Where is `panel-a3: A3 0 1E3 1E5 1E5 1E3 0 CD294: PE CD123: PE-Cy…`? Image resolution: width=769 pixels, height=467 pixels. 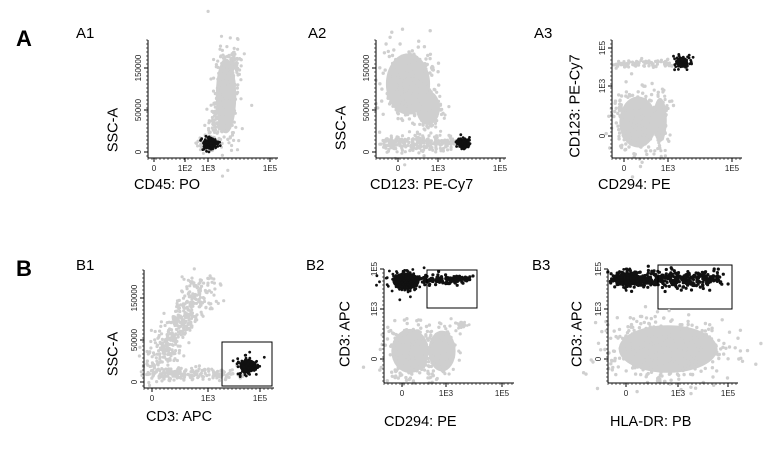 panel-a3: A3 0 1E3 1E5 1E5 1E3 0 CD294: PE CD123: PE-Cy… is located at coordinates (650, 129).